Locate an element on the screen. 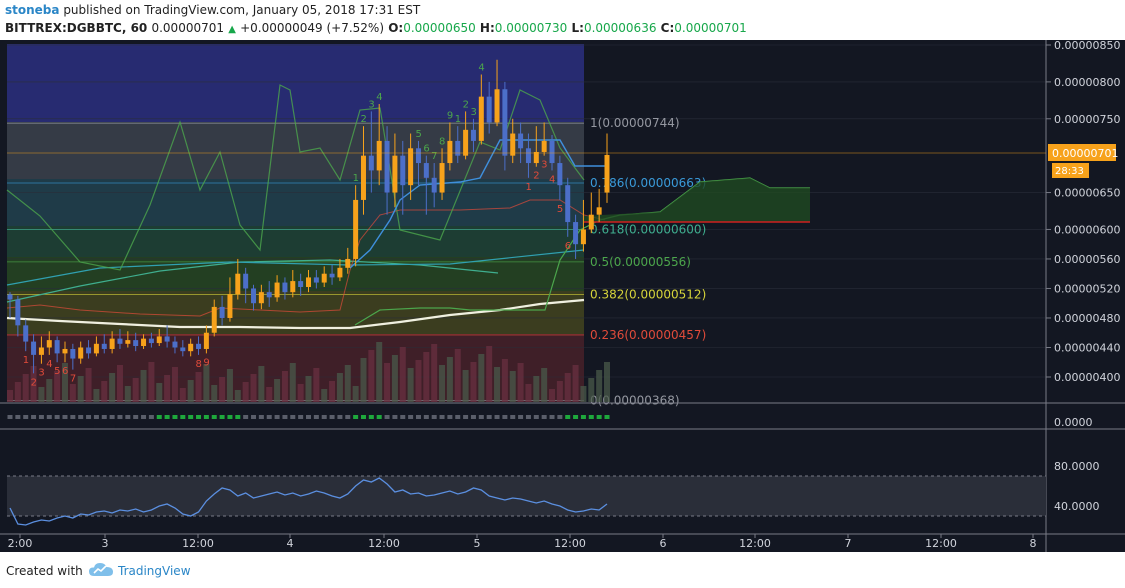  td-count-label: 2 is located at coordinates (466, 104).